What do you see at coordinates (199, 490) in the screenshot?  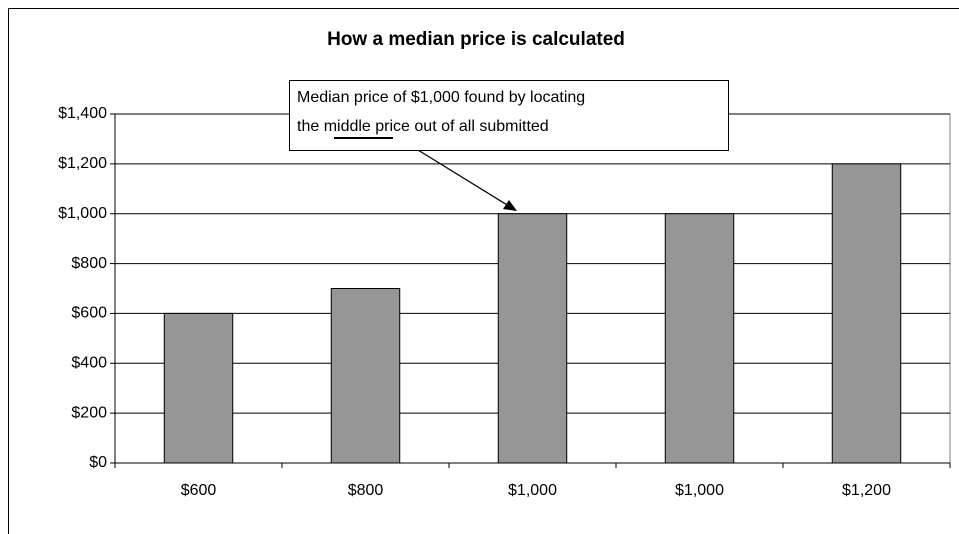 I see `x-tick-label: $600` at bounding box center [199, 490].